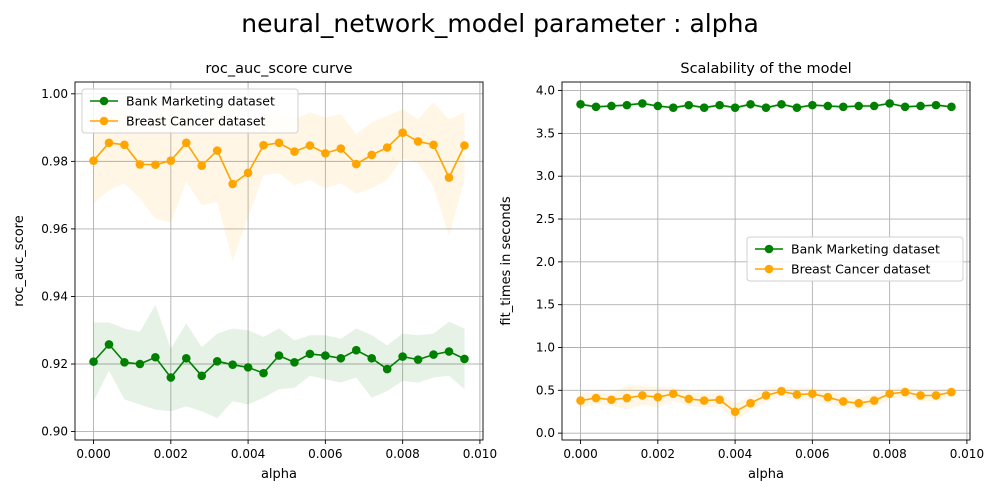 This screenshot has width=1000, height=500. I want to click on y-tick-label: 0.94, so click(54, 296).